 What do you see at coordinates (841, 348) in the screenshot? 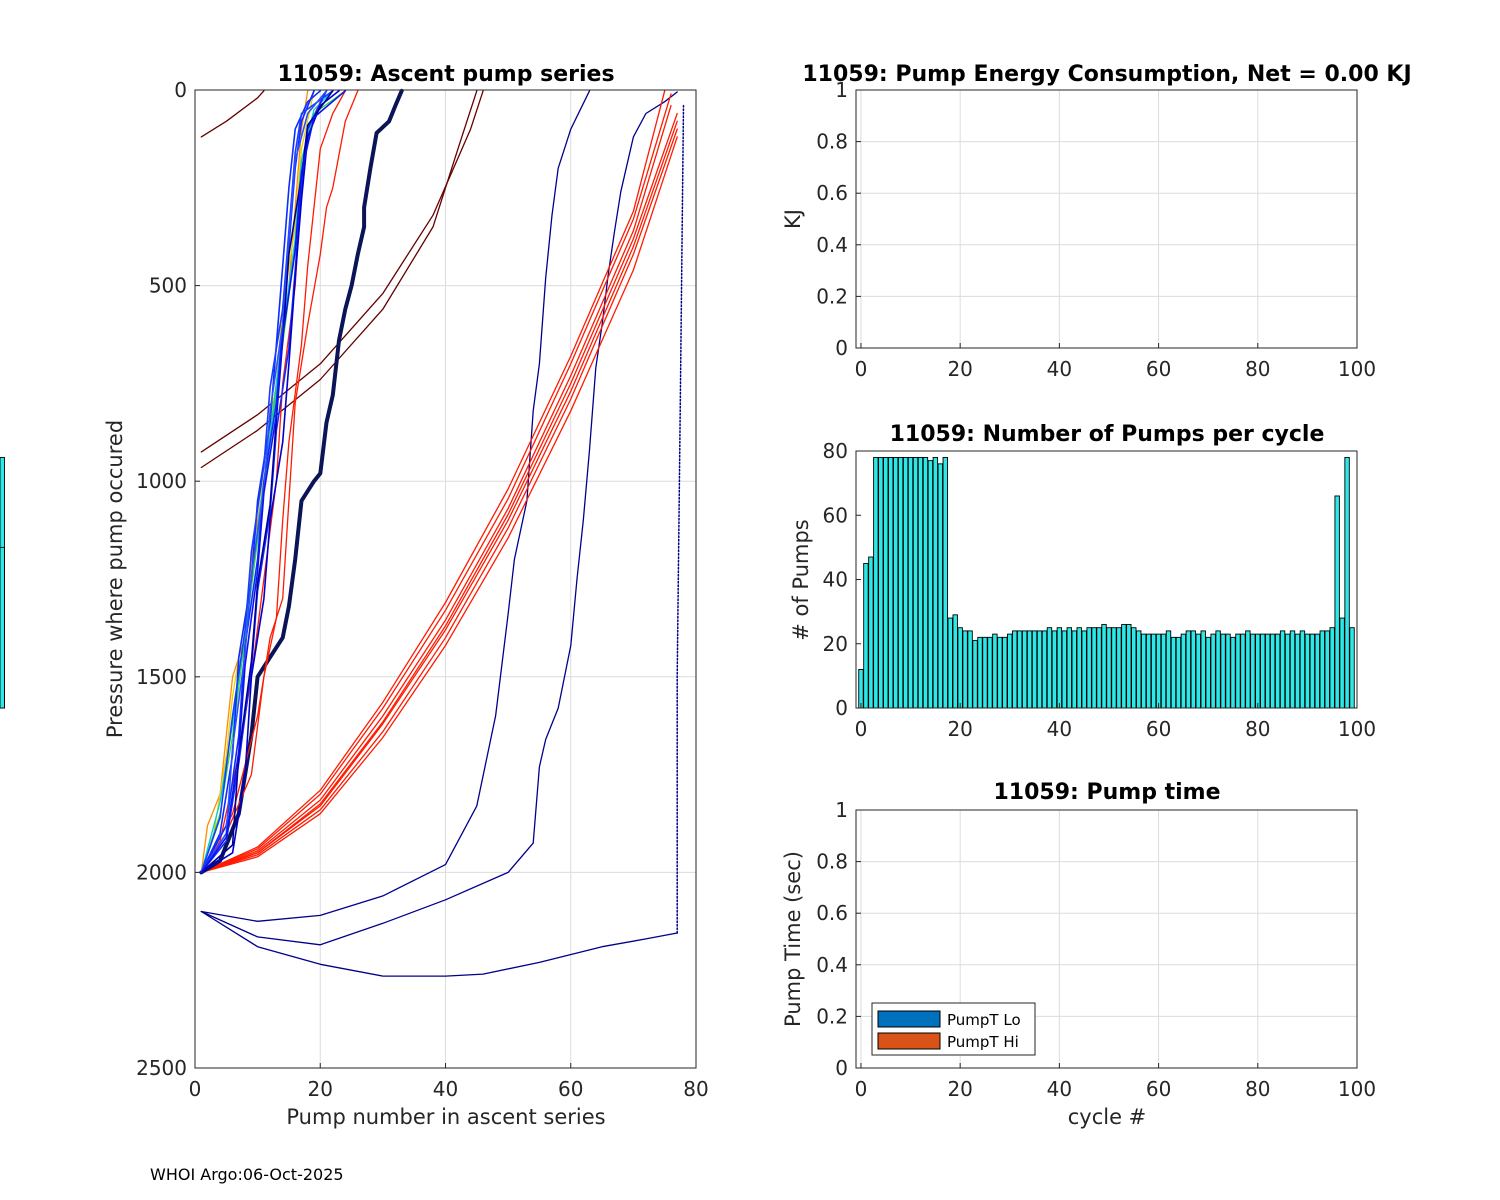
I see `energy-ytick-label-0: 0` at bounding box center [841, 348].